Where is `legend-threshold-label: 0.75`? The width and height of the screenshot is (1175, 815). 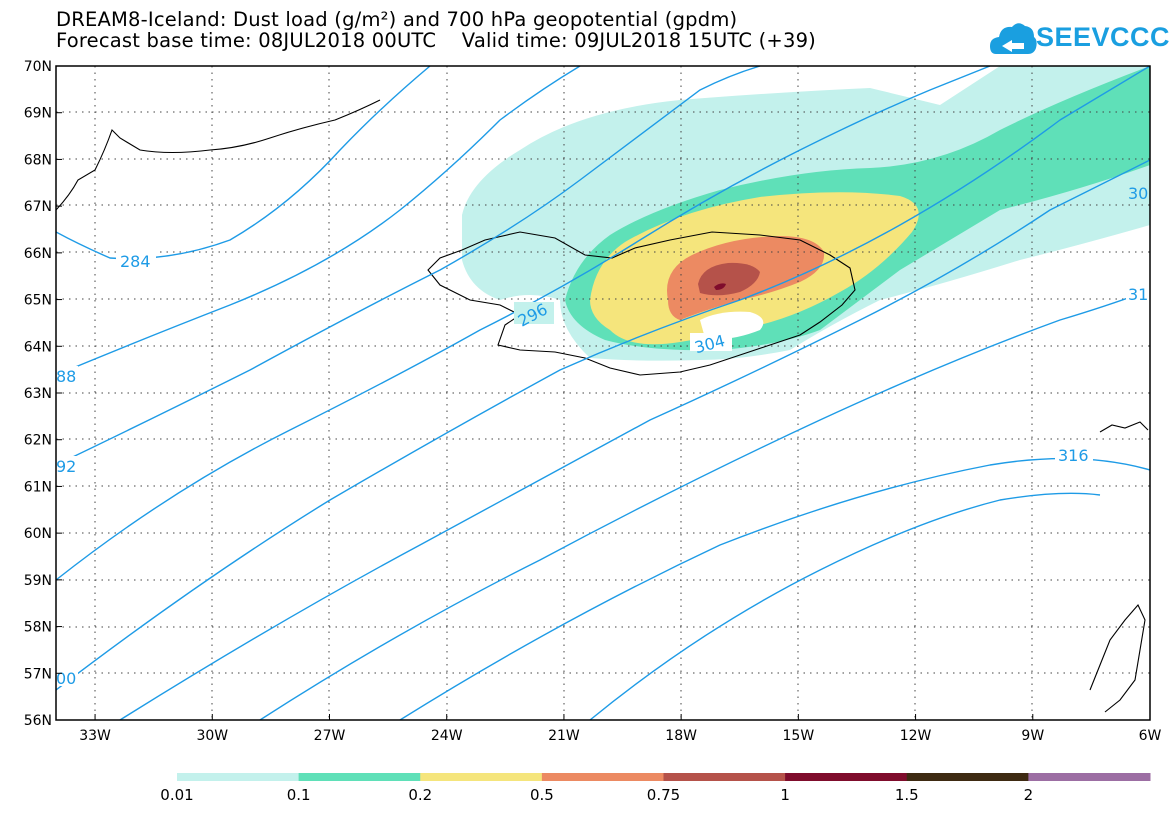 legend-threshold-label: 0.75 is located at coordinates (663, 795).